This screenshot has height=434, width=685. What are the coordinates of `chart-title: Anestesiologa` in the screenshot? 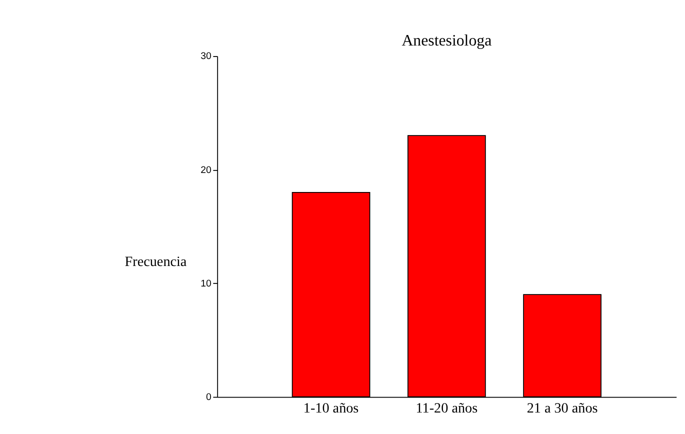 It's located at (447, 41).